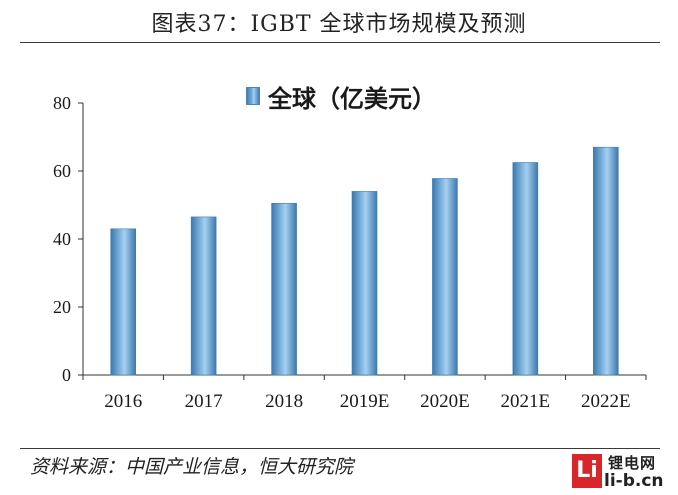 The height and width of the screenshot is (495, 678). Describe the element at coordinates (445, 401) in the screenshot. I see `x-tick-label: 2020E` at that location.